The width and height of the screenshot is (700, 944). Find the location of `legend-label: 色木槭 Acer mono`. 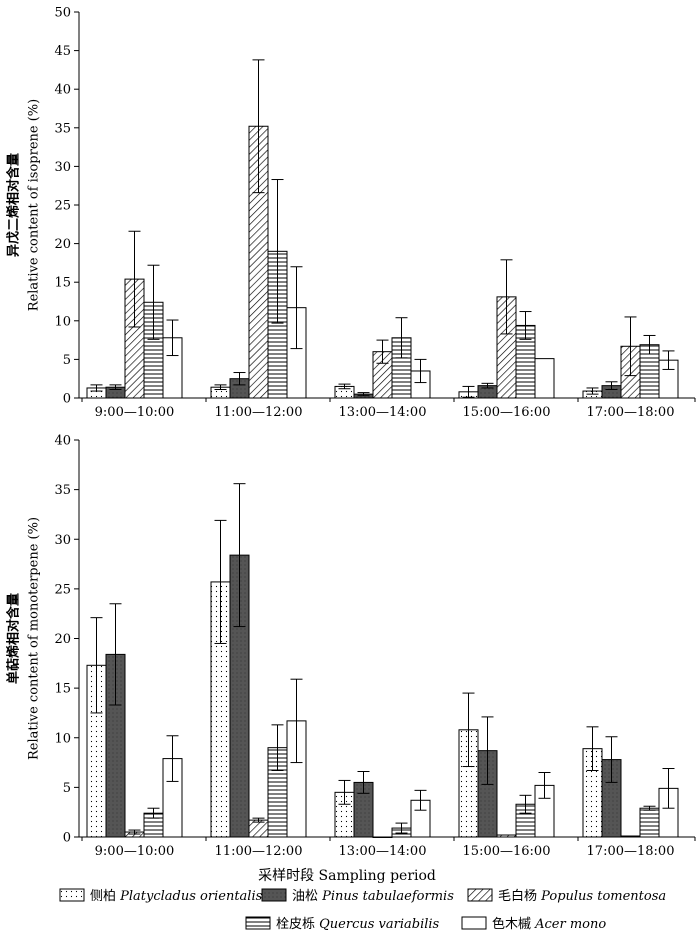

legend-label: 色木槭 Acer mono is located at coordinates (549, 924).